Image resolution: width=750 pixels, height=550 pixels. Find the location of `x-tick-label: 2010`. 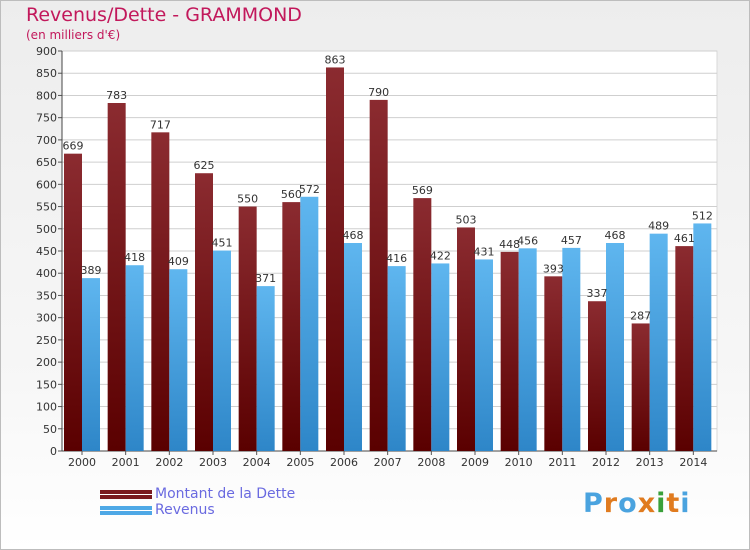

x-tick-label: 2010 is located at coordinates (519, 462).